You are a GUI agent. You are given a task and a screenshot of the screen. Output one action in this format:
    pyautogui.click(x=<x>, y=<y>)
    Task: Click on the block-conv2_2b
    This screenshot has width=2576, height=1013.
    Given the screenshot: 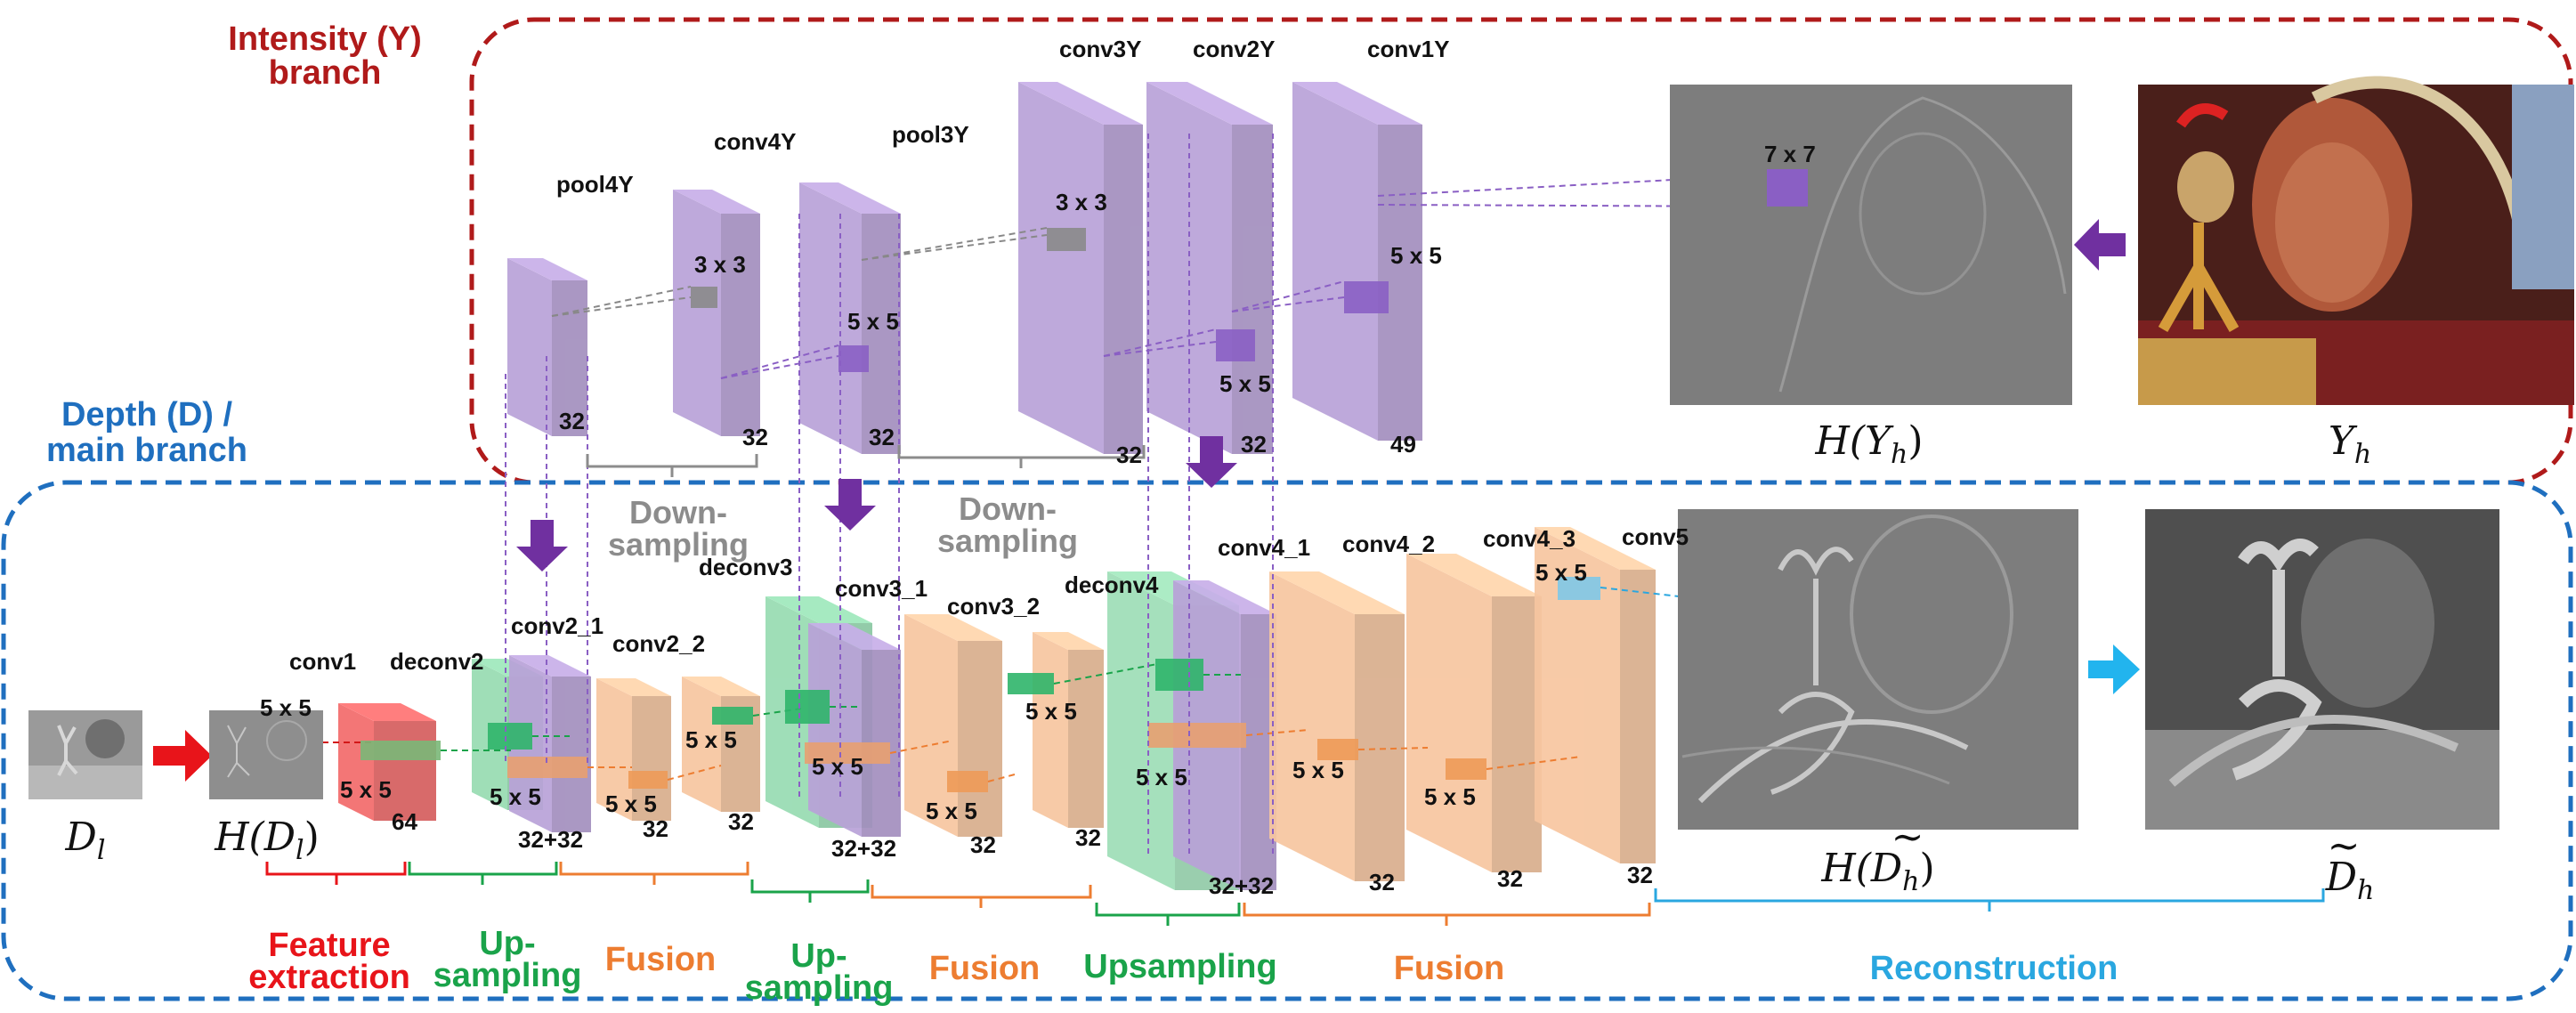 What is the action you would take?
    pyautogui.click(x=721, y=744)
    